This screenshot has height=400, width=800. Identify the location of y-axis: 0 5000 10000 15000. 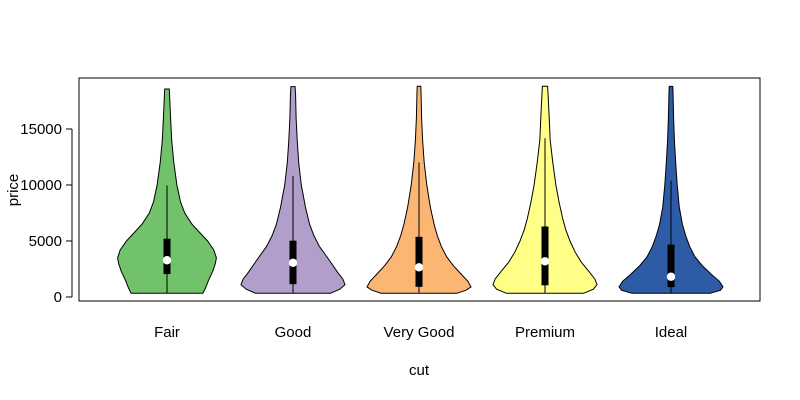
(46, 213).